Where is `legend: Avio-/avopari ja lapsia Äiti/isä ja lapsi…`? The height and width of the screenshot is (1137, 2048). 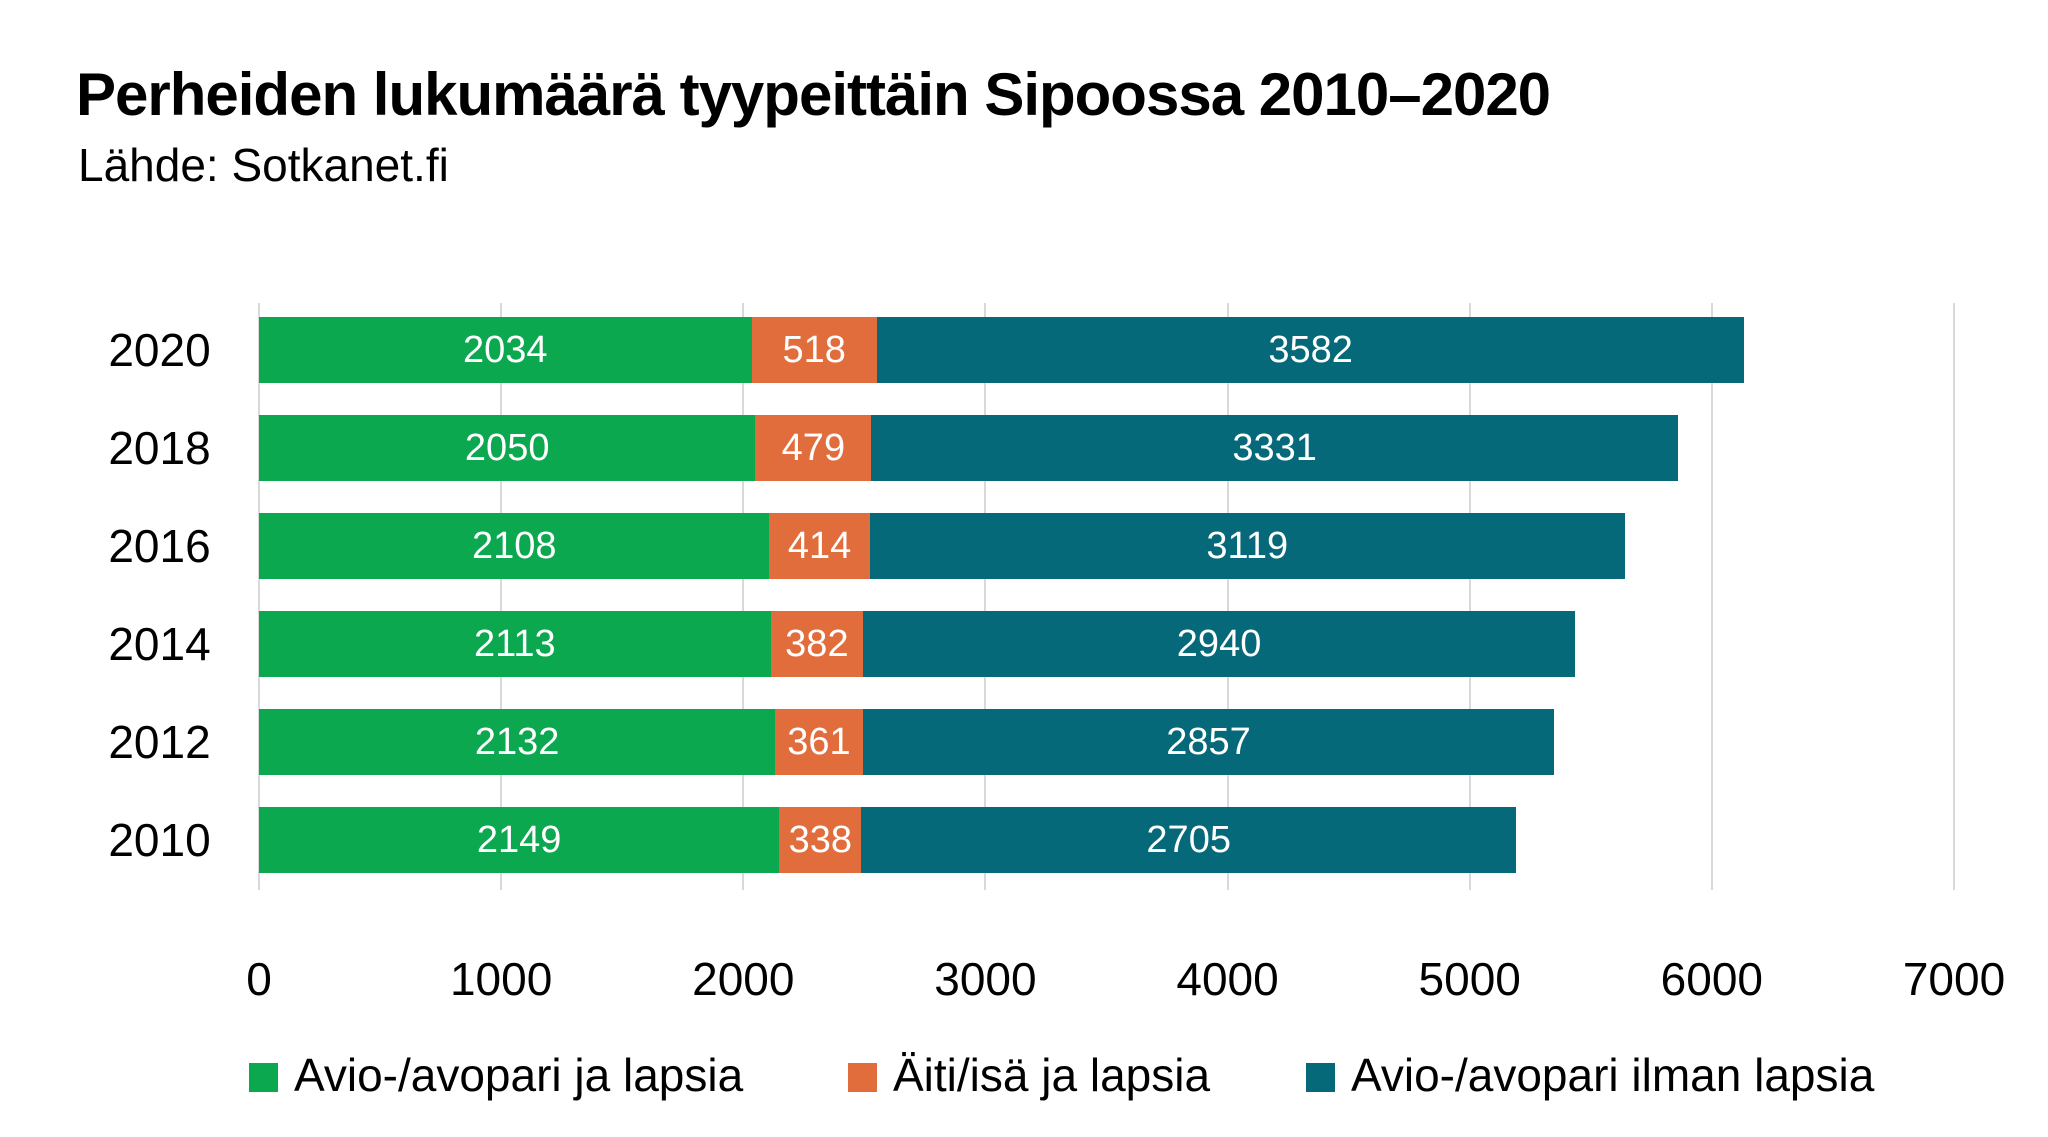 legend: Avio-/avopari ja lapsia Äiti/isä ja lapsi… is located at coordinates (1024, 1083).